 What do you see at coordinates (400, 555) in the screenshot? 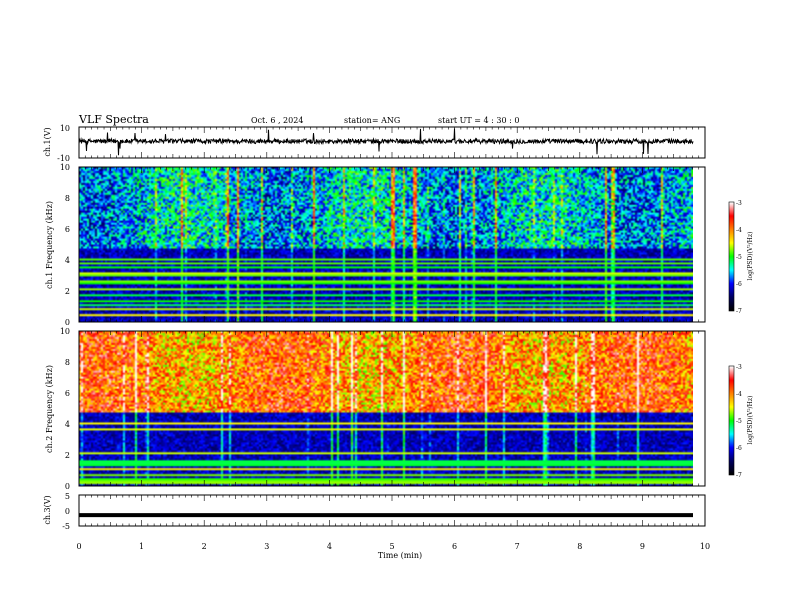
I see `x-axis-label: Time (min)` at bounding box center [400, 555].